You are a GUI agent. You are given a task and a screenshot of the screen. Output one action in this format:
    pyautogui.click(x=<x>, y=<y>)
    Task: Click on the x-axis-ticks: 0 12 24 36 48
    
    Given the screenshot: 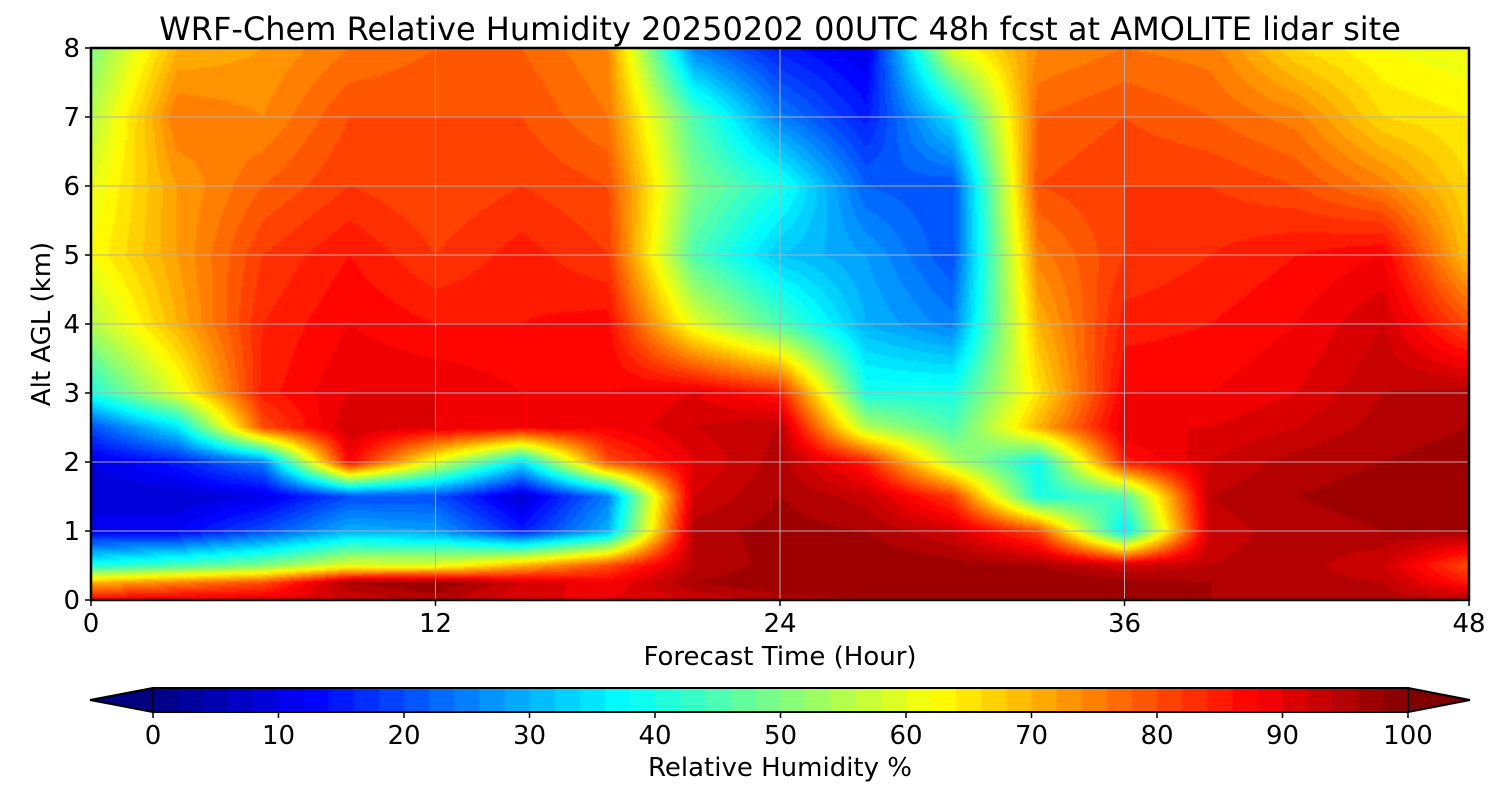 What is the action you would take?
    pyautogui.click(x=784, y=619)
    